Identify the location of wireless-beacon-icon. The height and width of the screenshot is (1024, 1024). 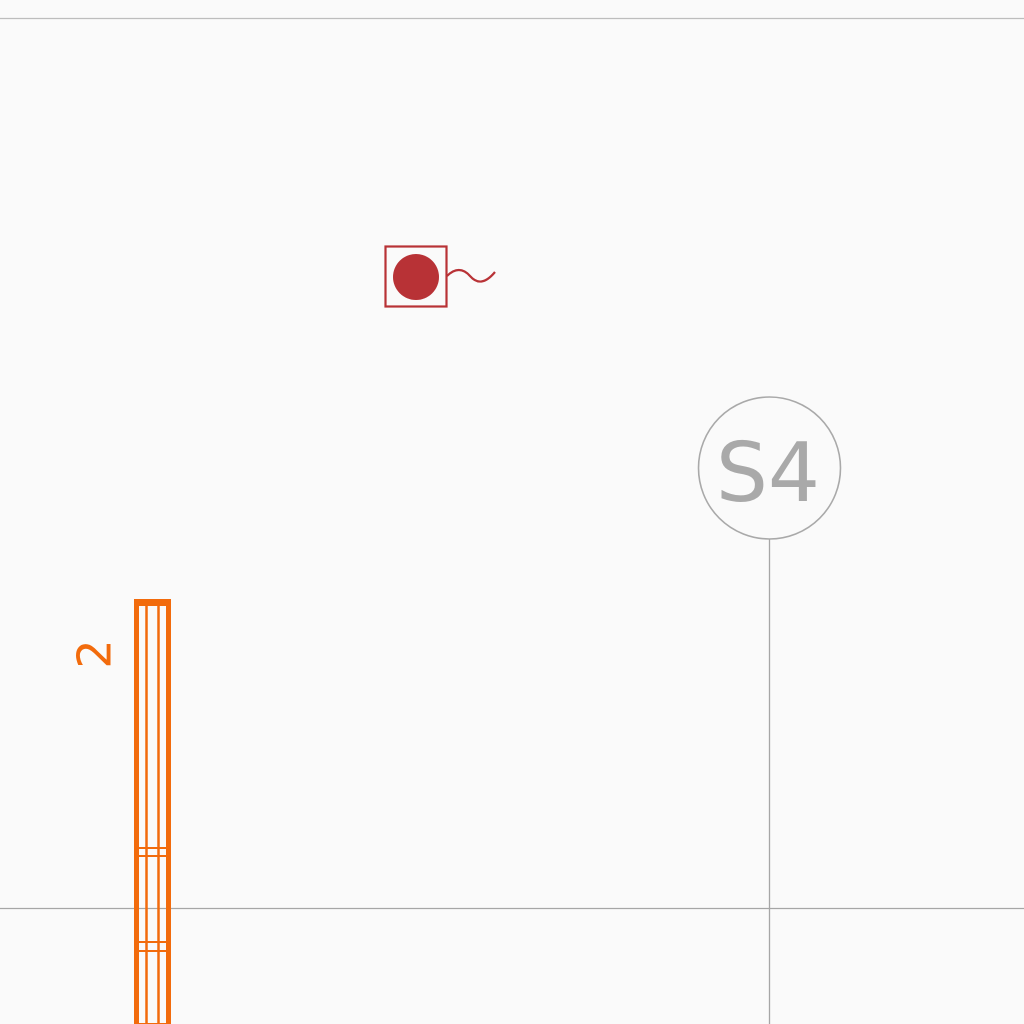
(440, 276).